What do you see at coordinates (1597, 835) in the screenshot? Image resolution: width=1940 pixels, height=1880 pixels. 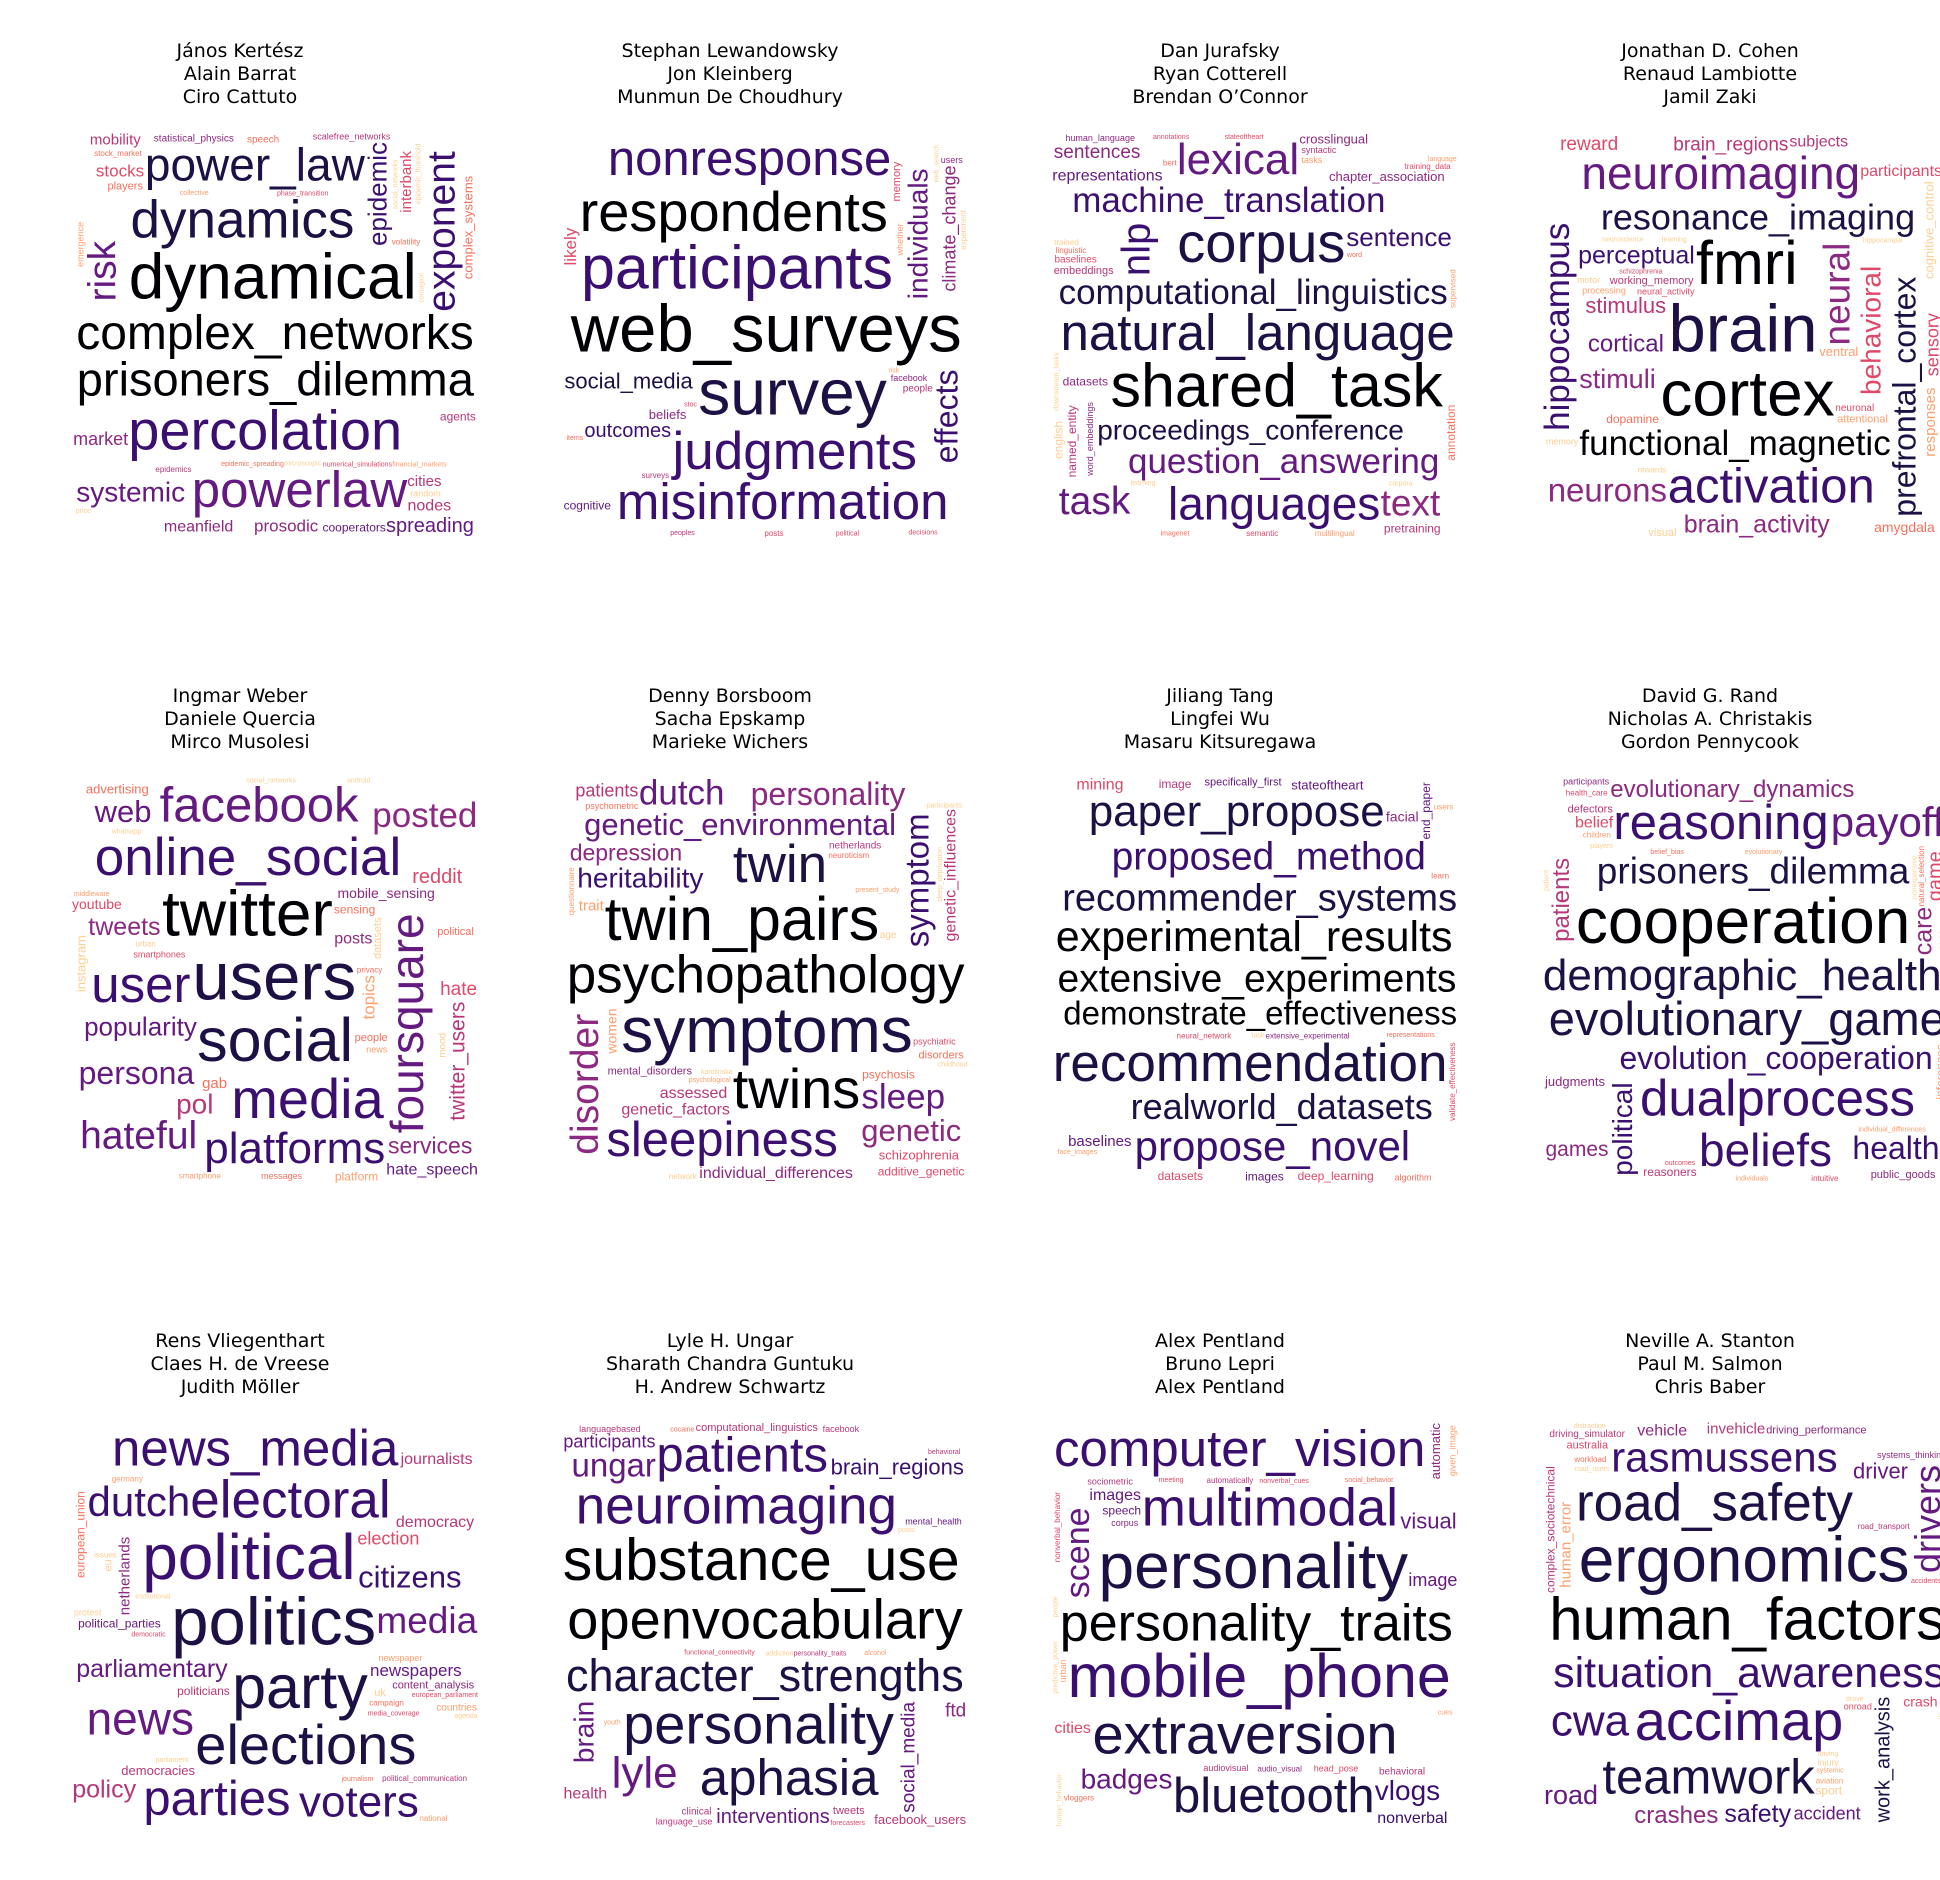 I see `cloud-word: children` at bounding box center [1597, 835].